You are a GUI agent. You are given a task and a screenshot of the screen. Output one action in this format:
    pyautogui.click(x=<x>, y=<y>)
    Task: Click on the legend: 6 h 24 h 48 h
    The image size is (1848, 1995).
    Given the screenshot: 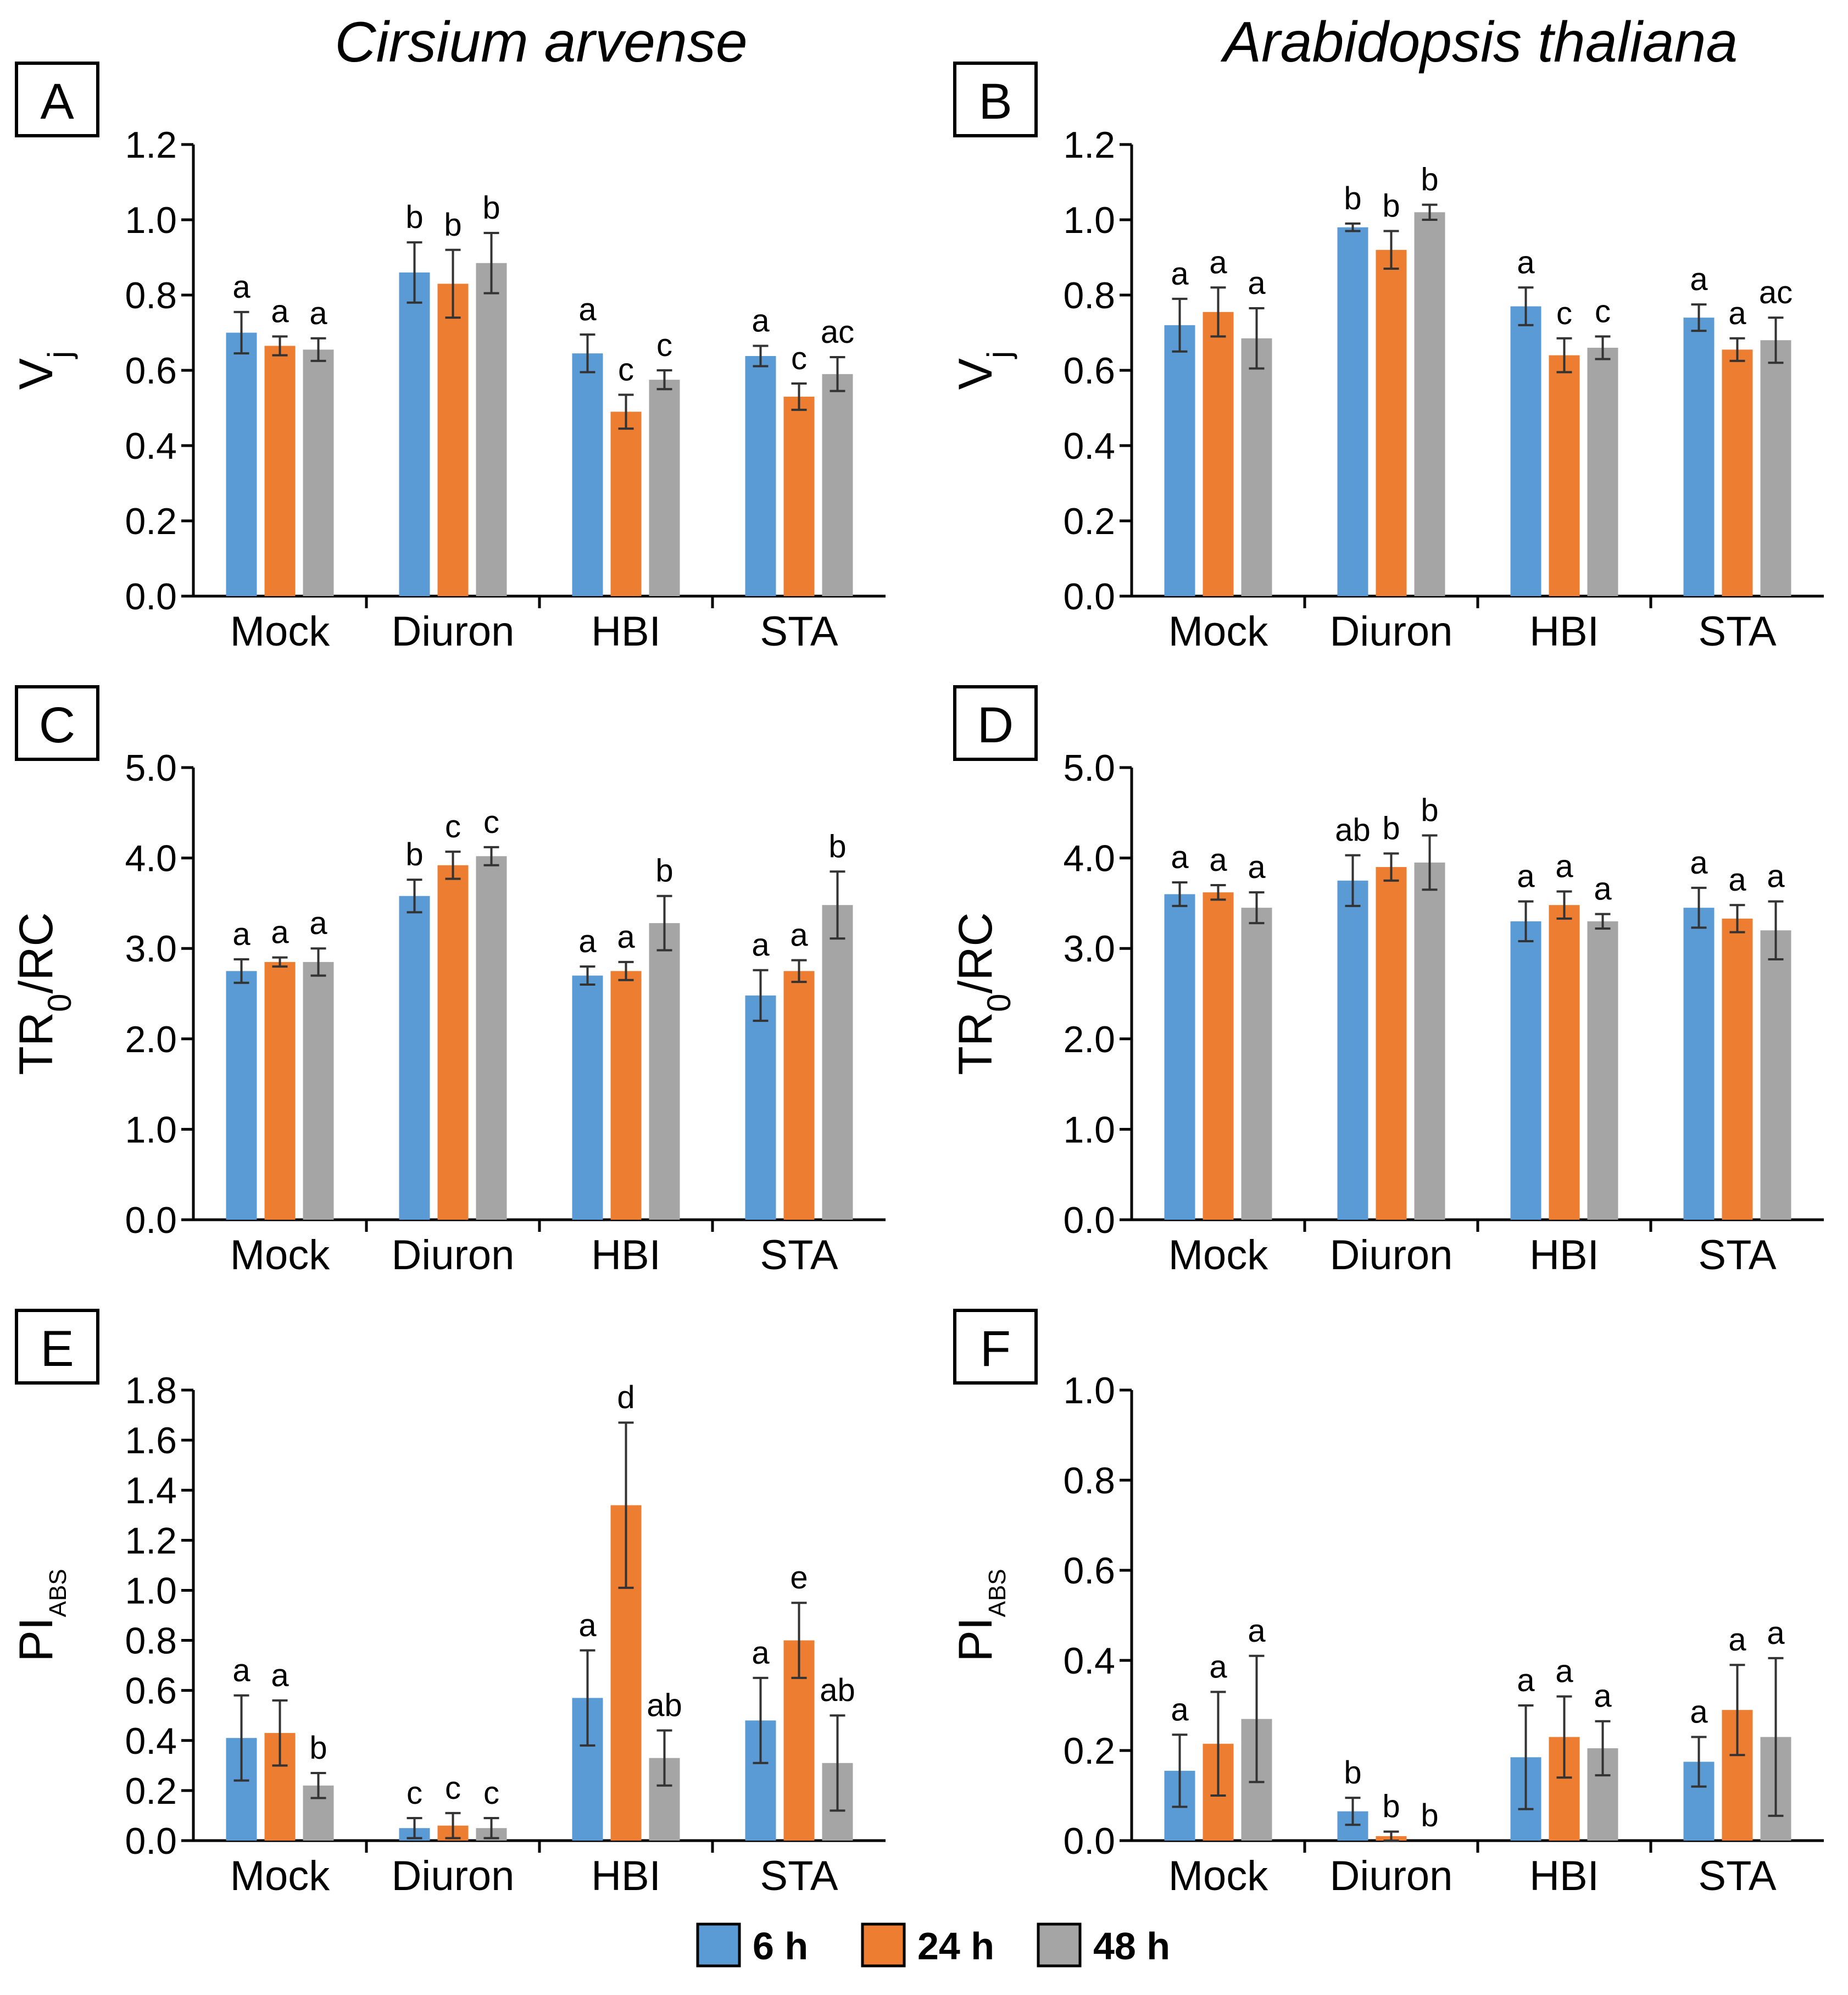 What is the action you would take?
    pyautogui.click(x=933, y=1945)
    